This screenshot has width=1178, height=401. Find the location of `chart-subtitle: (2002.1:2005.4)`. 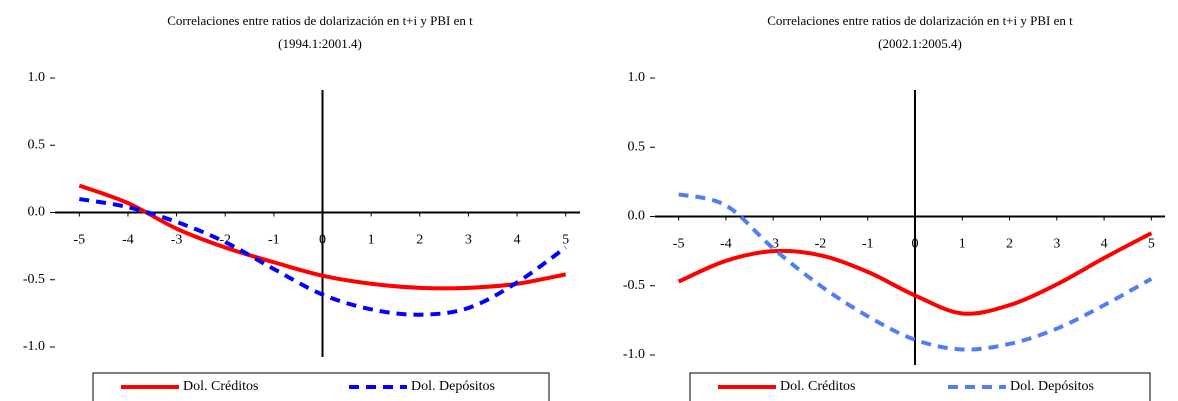

chart-subtitle: (2002.1:2005.4) is located at coordinates (920, 43).